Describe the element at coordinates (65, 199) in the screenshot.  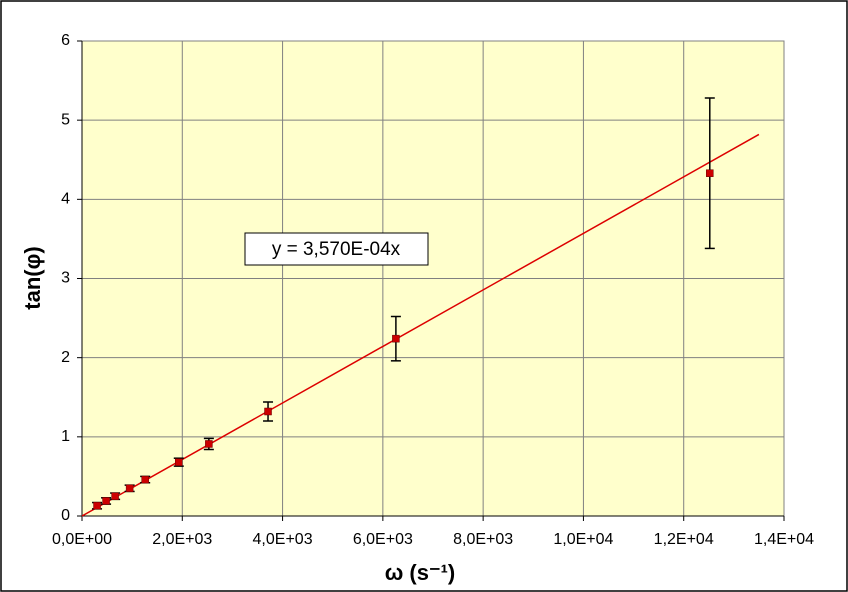
I see `y-tick-label: 4` at that location.